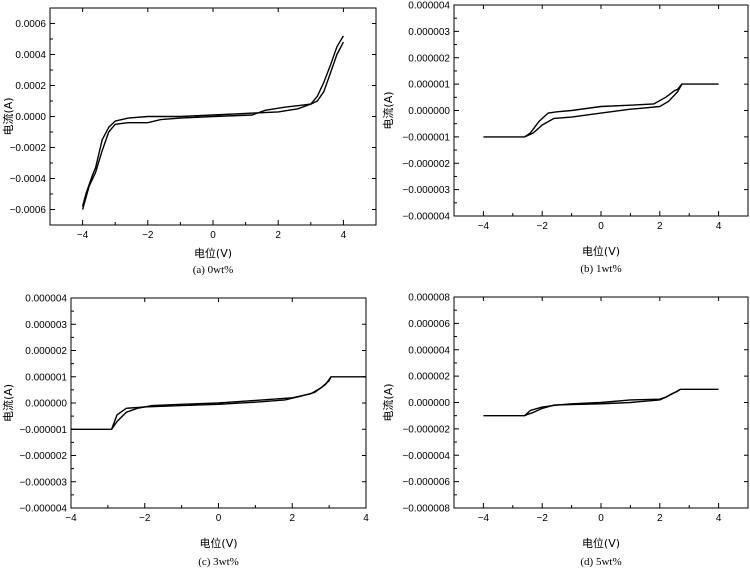  I want to click on y-tick-label: −0.000008, so click(426, 509).